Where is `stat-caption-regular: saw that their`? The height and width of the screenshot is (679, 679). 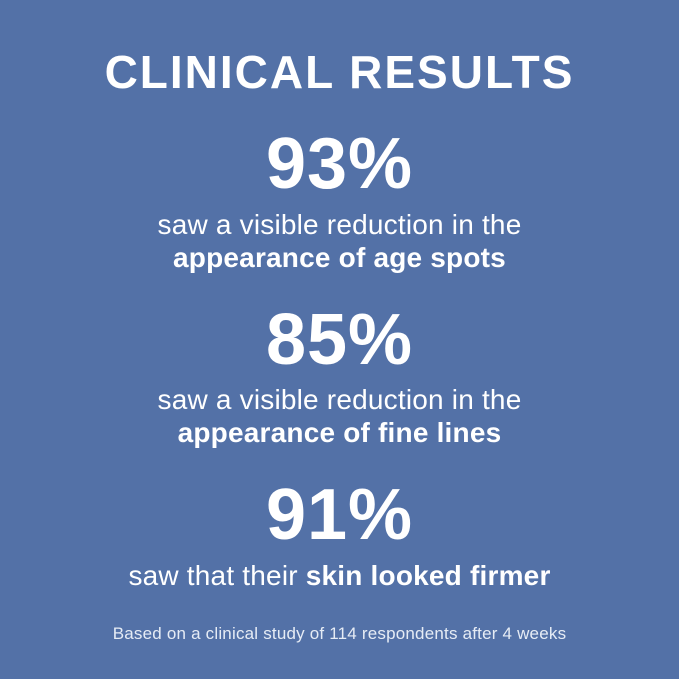
stat-caption-regular: saw that their is located at coordinates (217, 575).